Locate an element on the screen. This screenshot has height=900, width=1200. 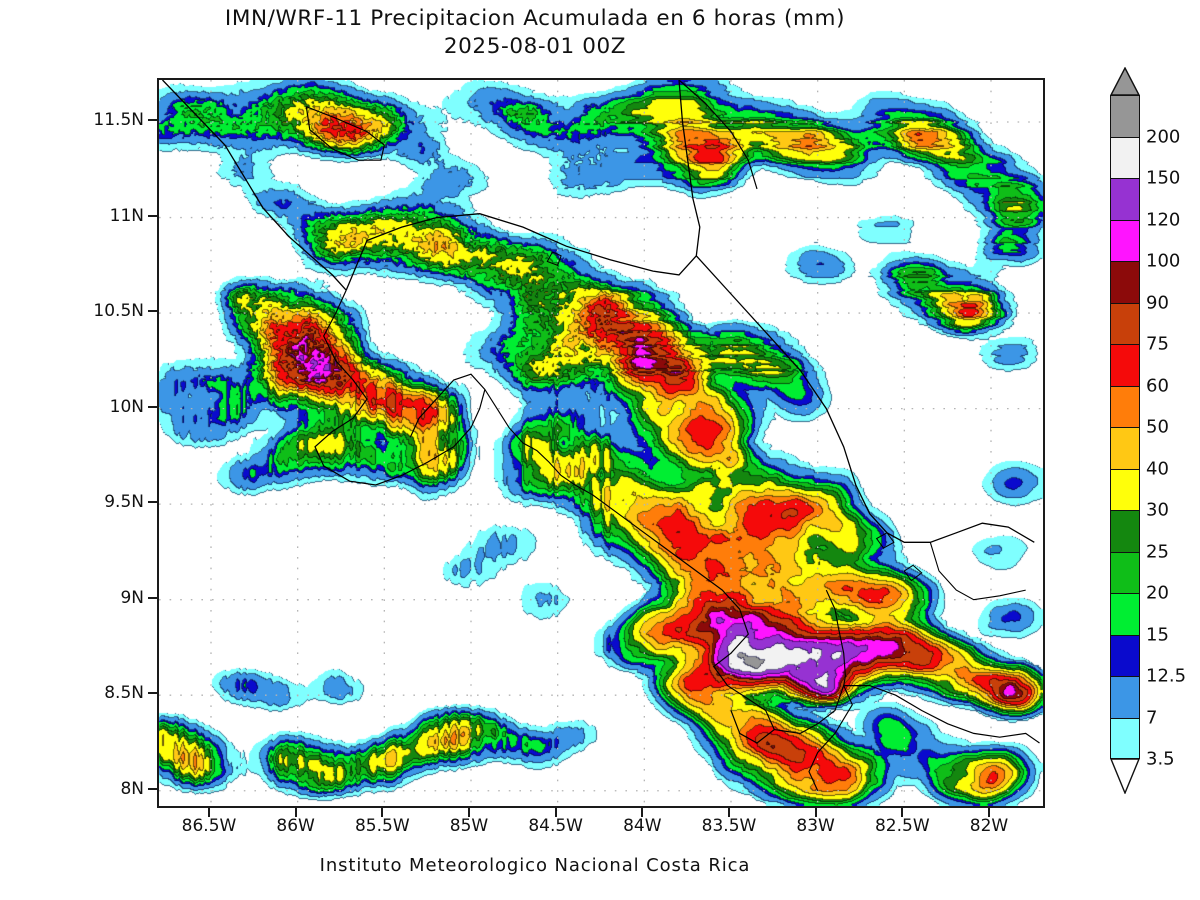
y-axis-label: 11N is located at coordinates (126, 215).